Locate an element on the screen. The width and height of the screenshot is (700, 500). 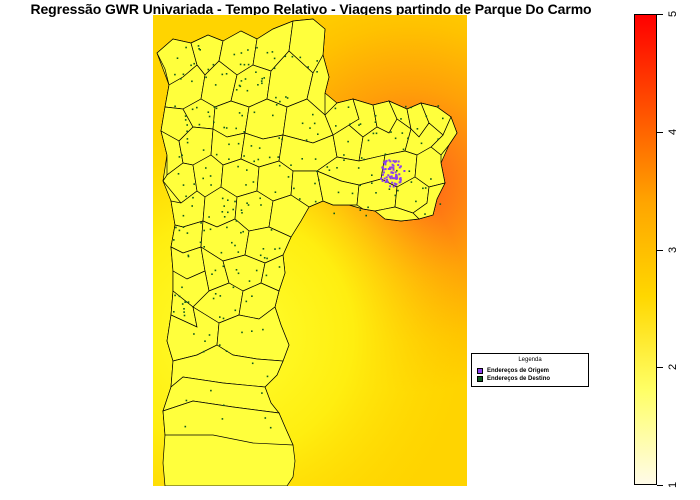
legend-item-destination: Endereços de Destino is located at coordinates (513, 378).